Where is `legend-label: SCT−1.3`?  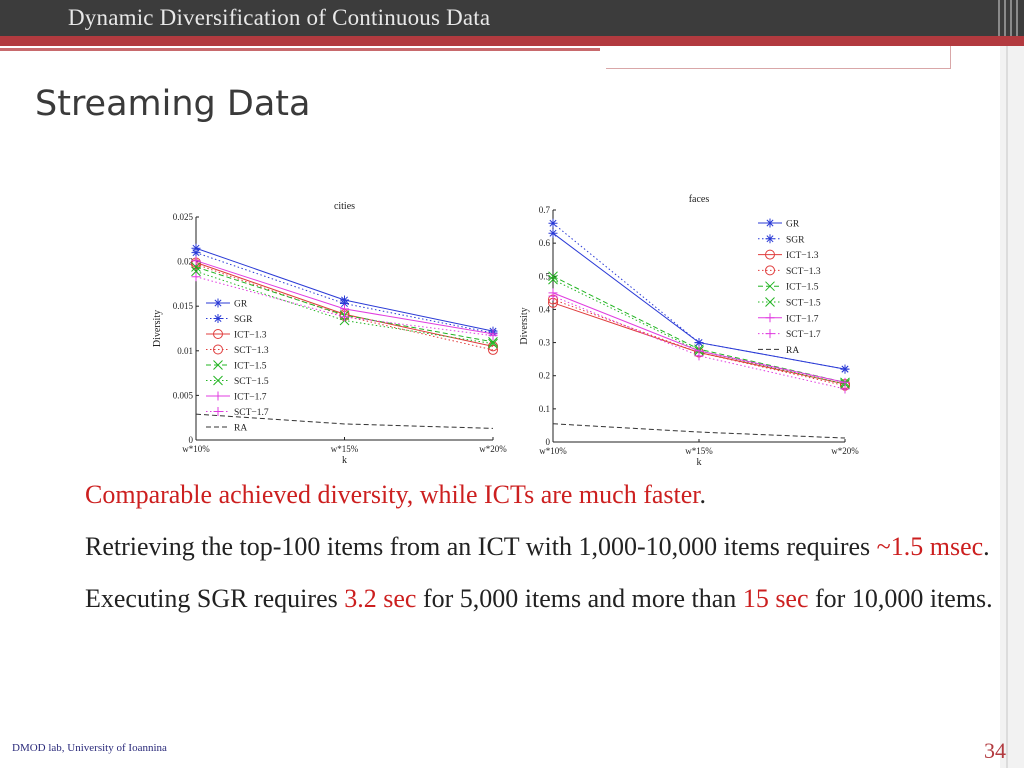
legend-label: SCT−1.3 is located at coordinates (803, 272).